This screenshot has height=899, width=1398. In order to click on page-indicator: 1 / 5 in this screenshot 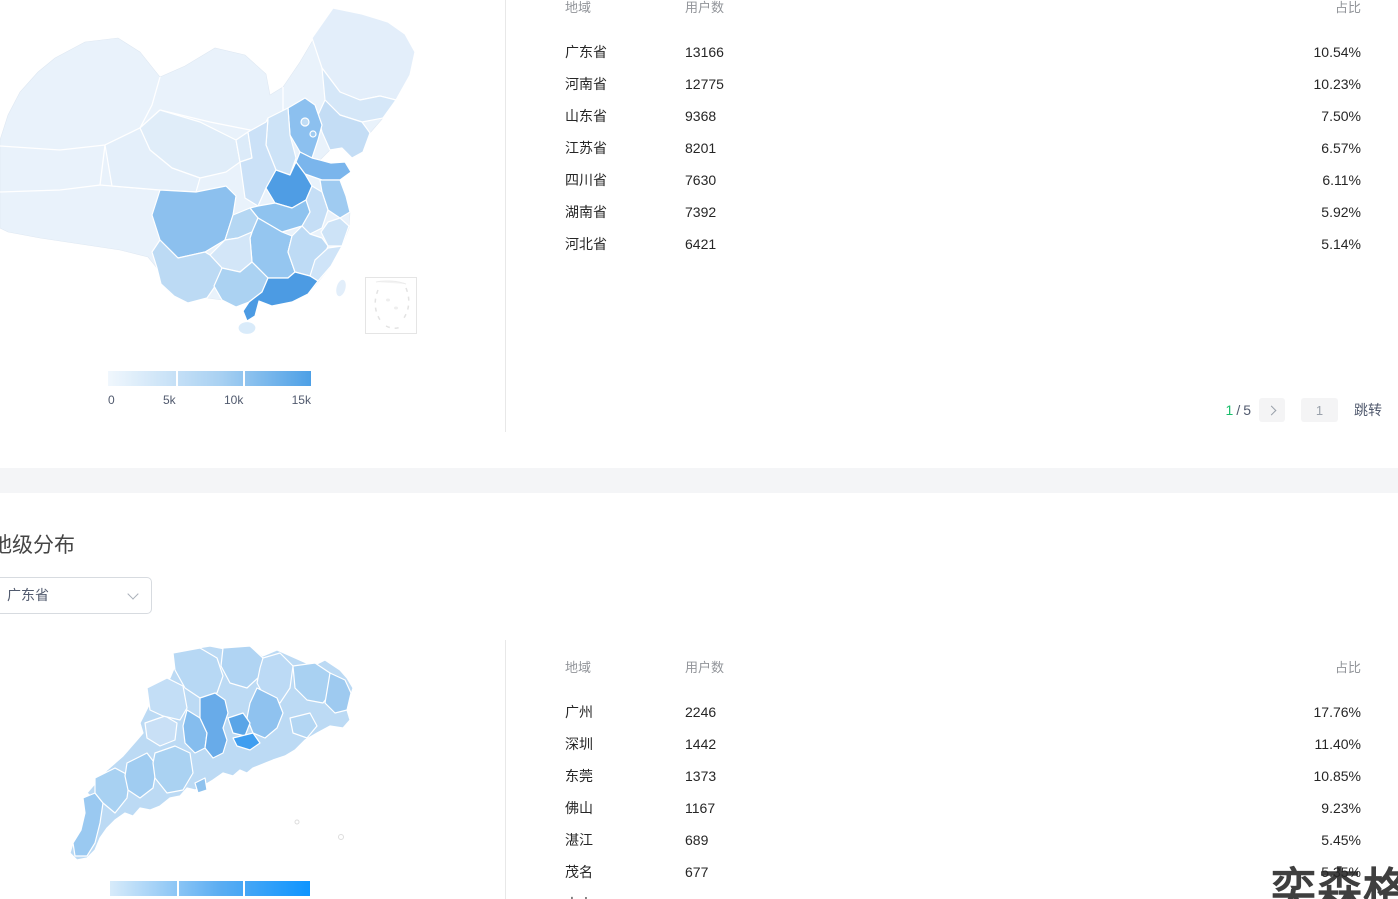, I will do `click(1238, 410)`.